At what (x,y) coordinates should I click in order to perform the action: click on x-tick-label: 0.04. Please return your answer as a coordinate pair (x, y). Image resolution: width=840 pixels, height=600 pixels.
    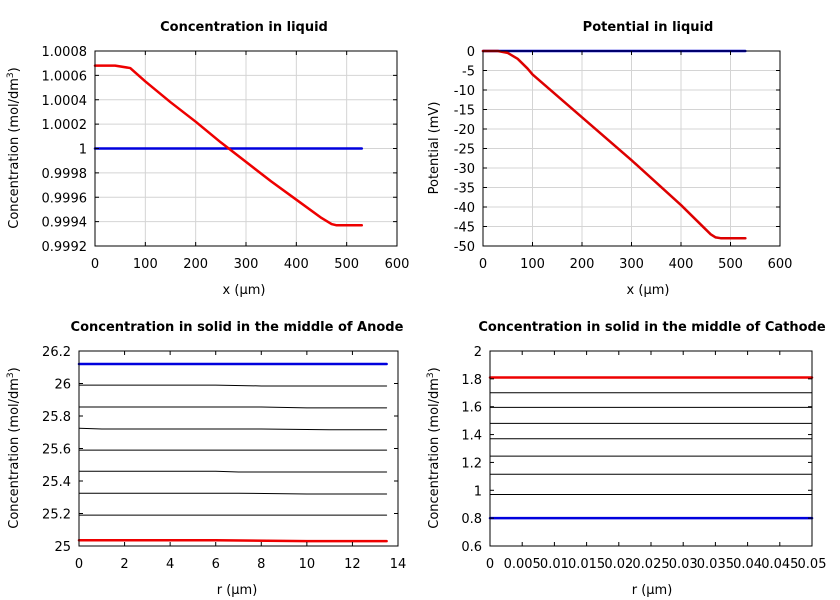
    Looking at the image, I should click on (747, 564).